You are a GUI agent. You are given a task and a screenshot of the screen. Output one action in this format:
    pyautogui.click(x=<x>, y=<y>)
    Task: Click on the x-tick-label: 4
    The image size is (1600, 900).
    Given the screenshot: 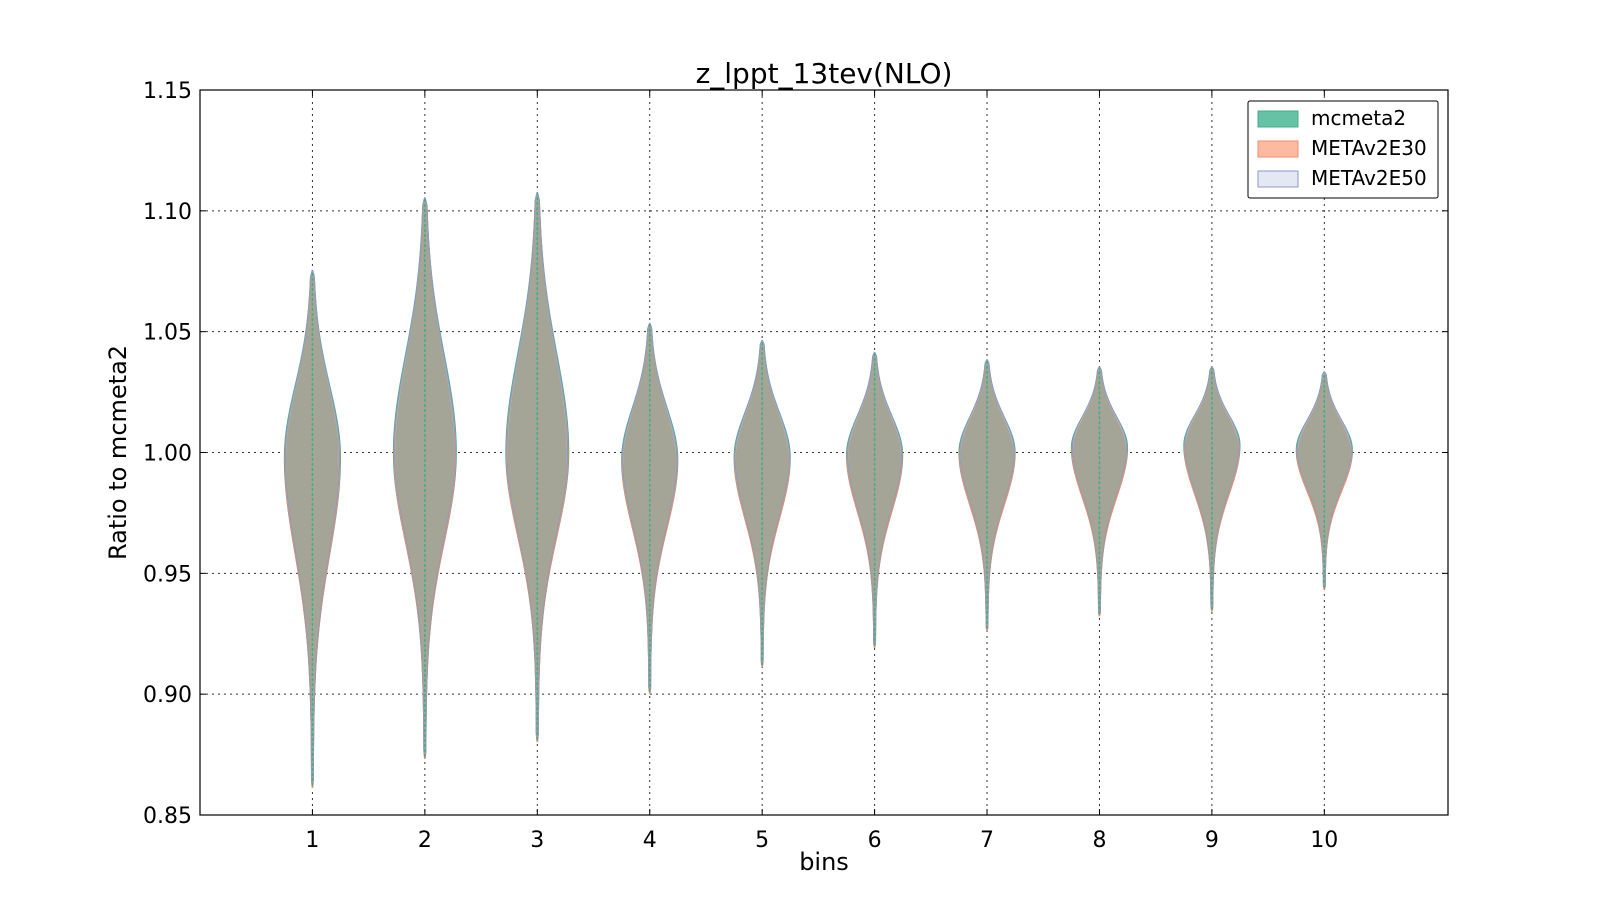 What is the action you would take?
    pyautogui.click(x=650, y=840)
    